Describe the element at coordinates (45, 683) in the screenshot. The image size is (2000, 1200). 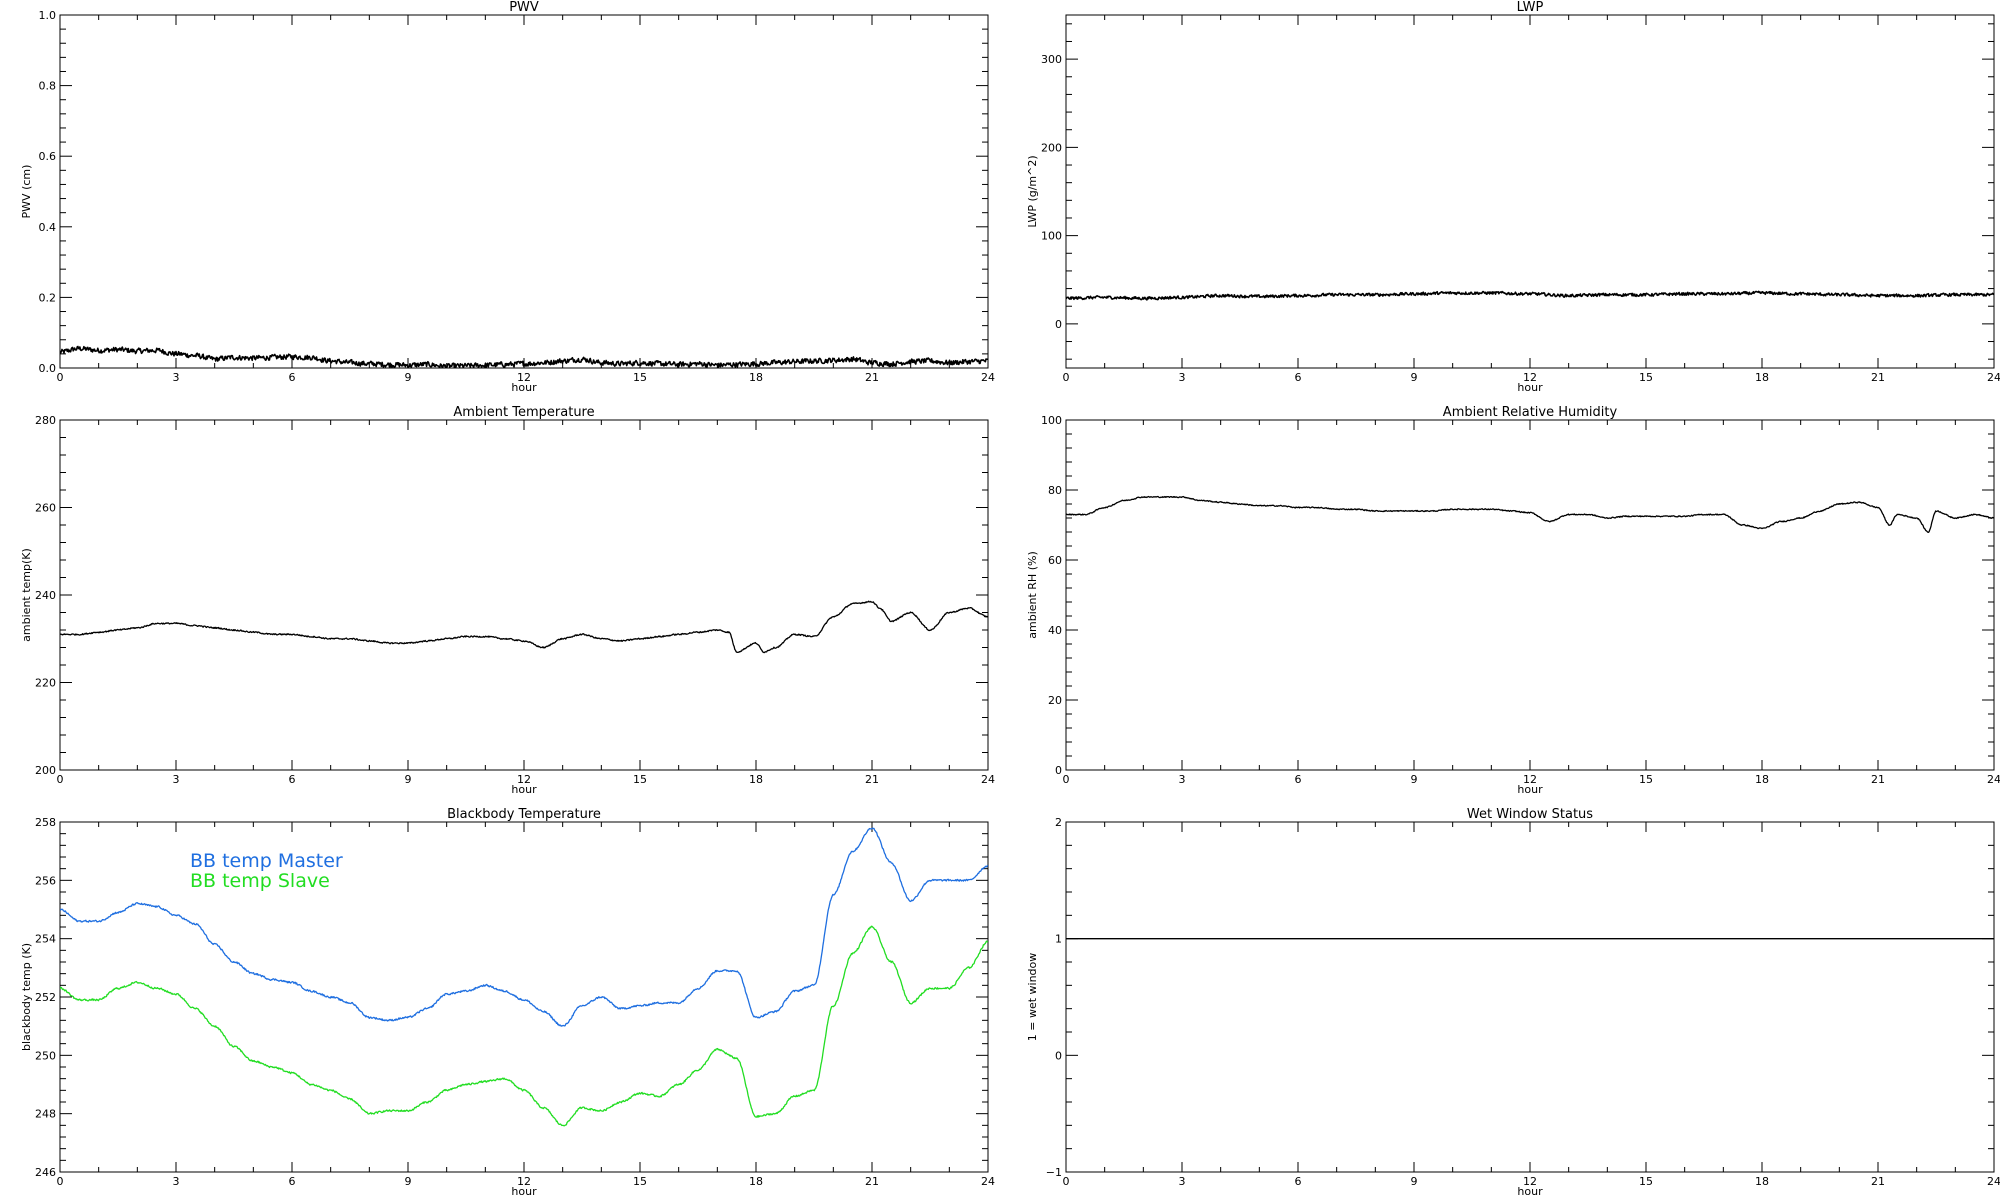
I see `y-tick-label: 220` at that location.